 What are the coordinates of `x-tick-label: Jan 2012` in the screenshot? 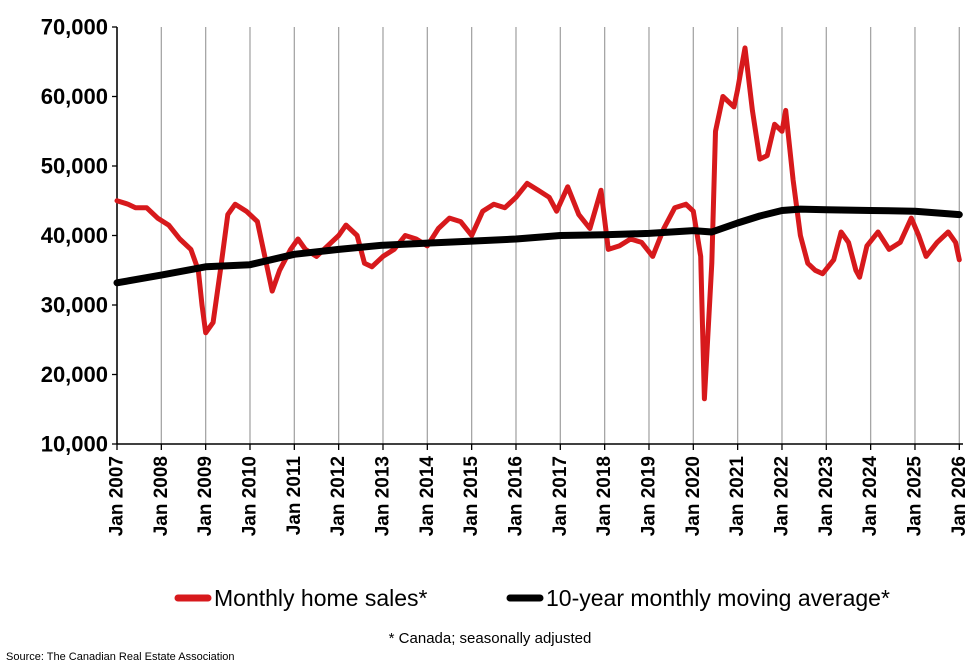 It's located at (338, 496).